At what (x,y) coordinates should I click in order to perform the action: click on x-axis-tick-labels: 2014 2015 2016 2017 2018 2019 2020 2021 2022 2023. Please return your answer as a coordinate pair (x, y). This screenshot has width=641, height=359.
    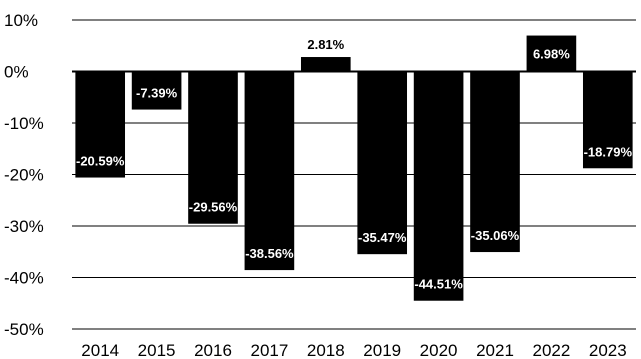
    Looking at the image, I should click on (353, 350).